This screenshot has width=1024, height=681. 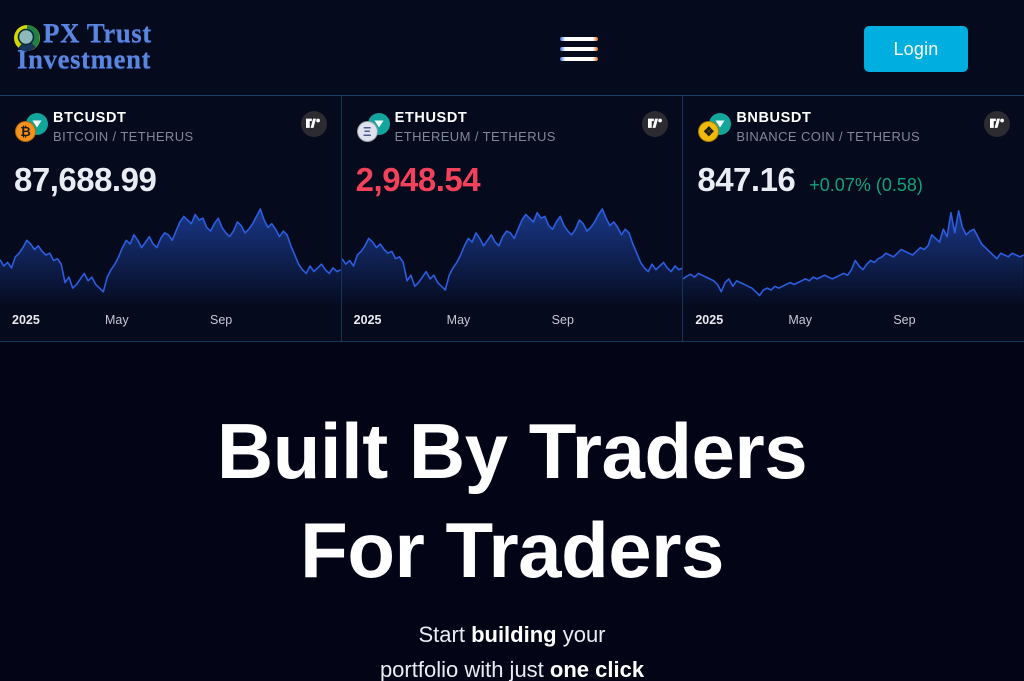 I want to click on ticker-pair-name: BITCOIN / TETHERUS, so click(x=123, y=136).